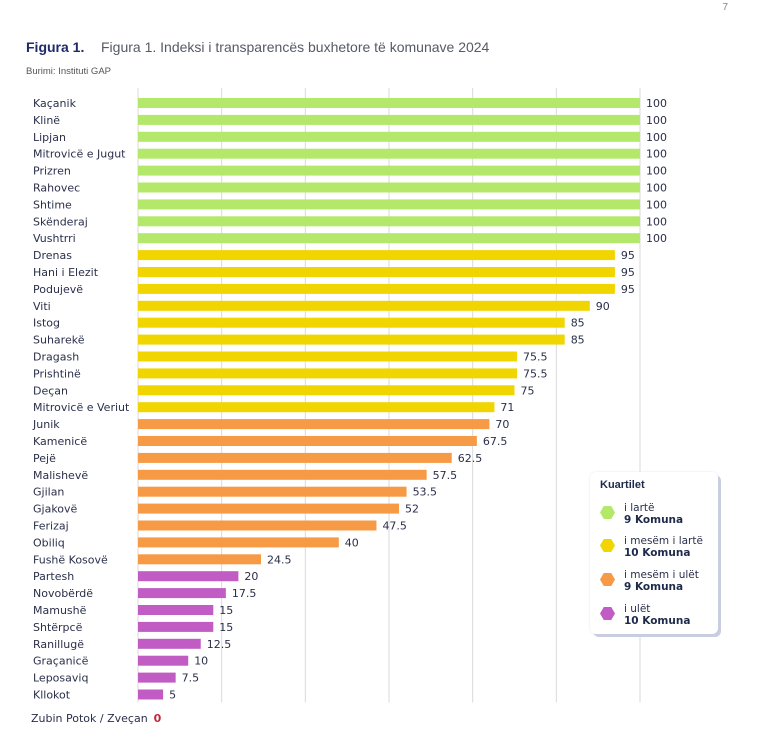 The height and width of the screenshot is (741, 760). I want to click on category-label: Leposaviq, so click(60, 678).